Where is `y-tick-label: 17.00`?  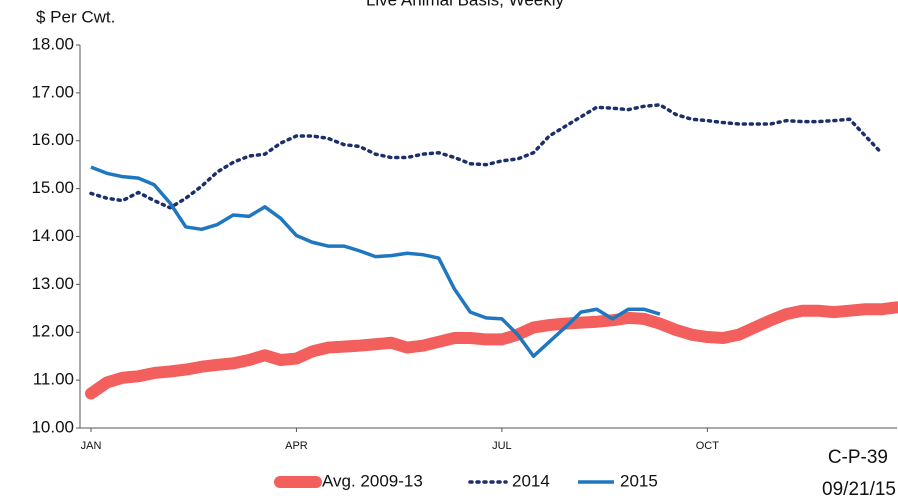 y-tick-label: 17.00 is located at coordinates (52, 91).